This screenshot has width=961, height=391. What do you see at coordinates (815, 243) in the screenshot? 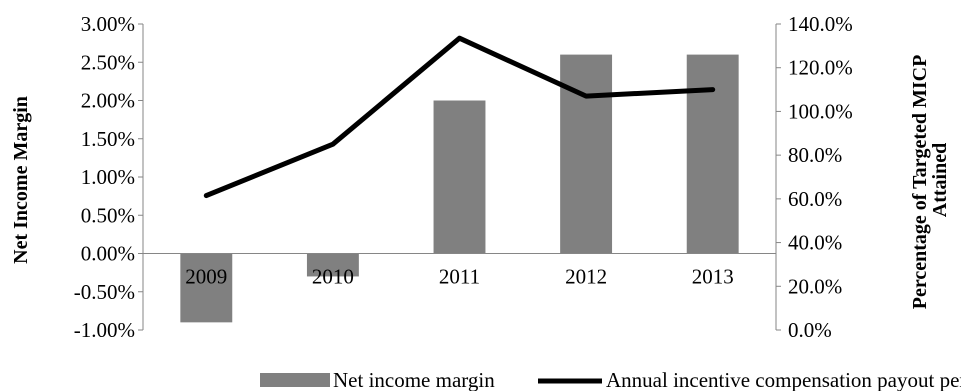
I see `right-tick-label: 40.0%` at bounding box center [815, 243].